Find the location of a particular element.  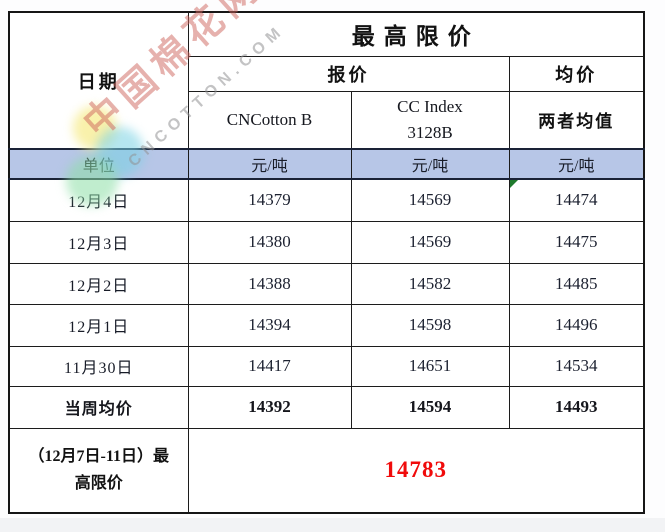

unit-row: 单位 元/吨 元/吨 元/吨 is located at coordinates (326, 164).